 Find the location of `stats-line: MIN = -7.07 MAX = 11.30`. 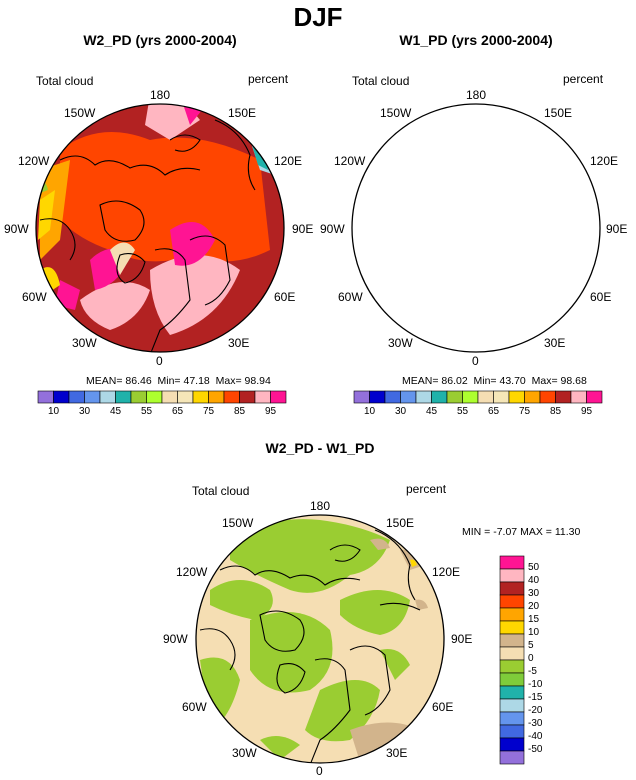

stats-line: MIN = -7.07 MAX = 11.30 is located at coordinates (521, 532).